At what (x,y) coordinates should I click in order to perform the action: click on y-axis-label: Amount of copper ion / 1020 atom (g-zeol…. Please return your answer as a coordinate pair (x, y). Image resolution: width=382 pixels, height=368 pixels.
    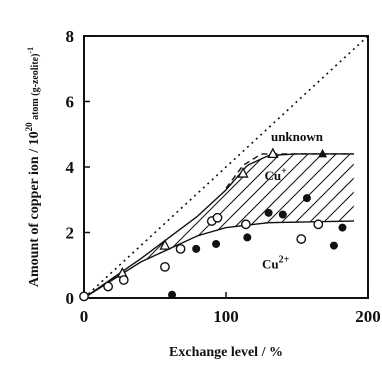
    Looking at the image, I should click on (33, 167).